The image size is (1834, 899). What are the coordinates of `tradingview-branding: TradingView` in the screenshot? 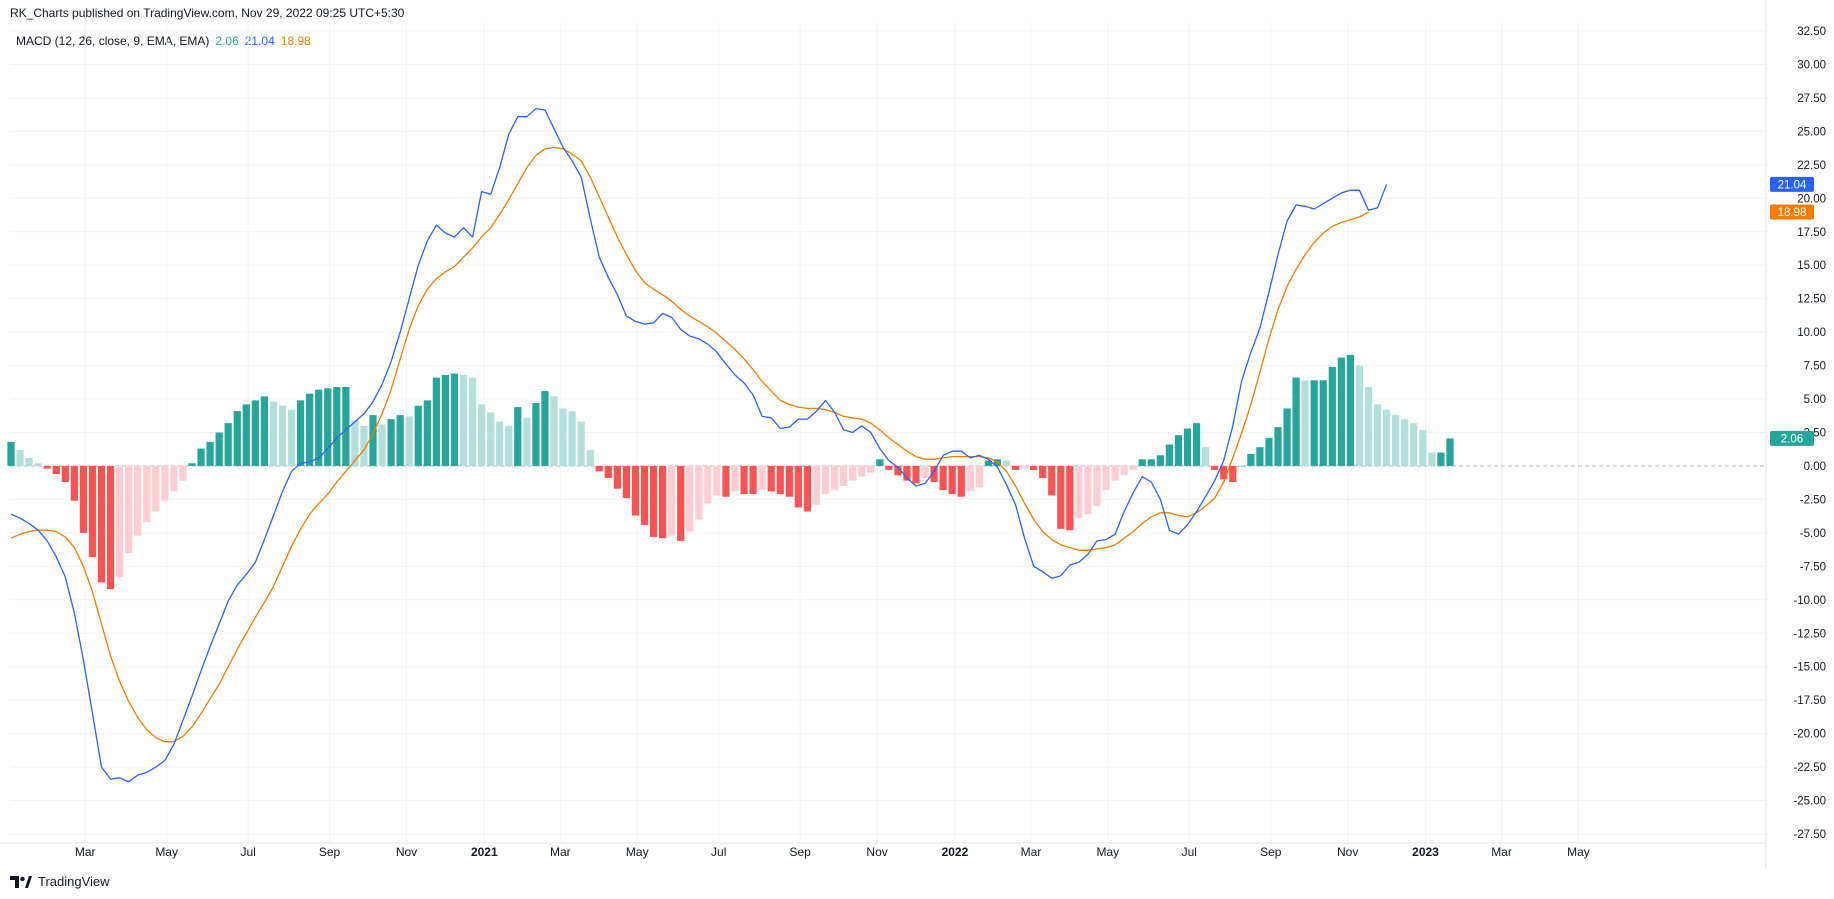 It's located at (60, 881).